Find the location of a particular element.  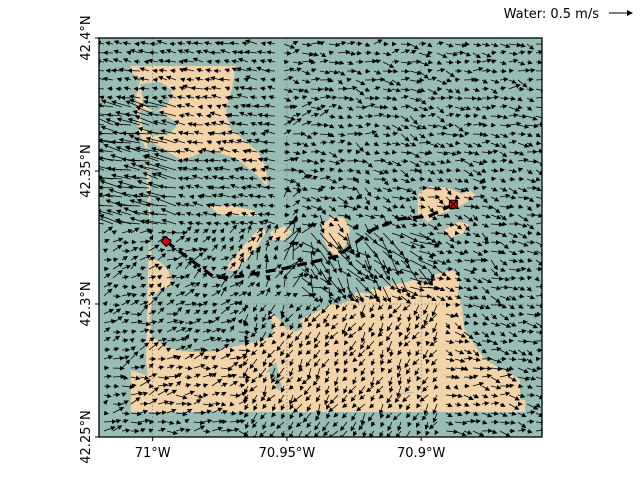

legend-label: Water: 0.5 m/s is located at coordinates (552, 14).